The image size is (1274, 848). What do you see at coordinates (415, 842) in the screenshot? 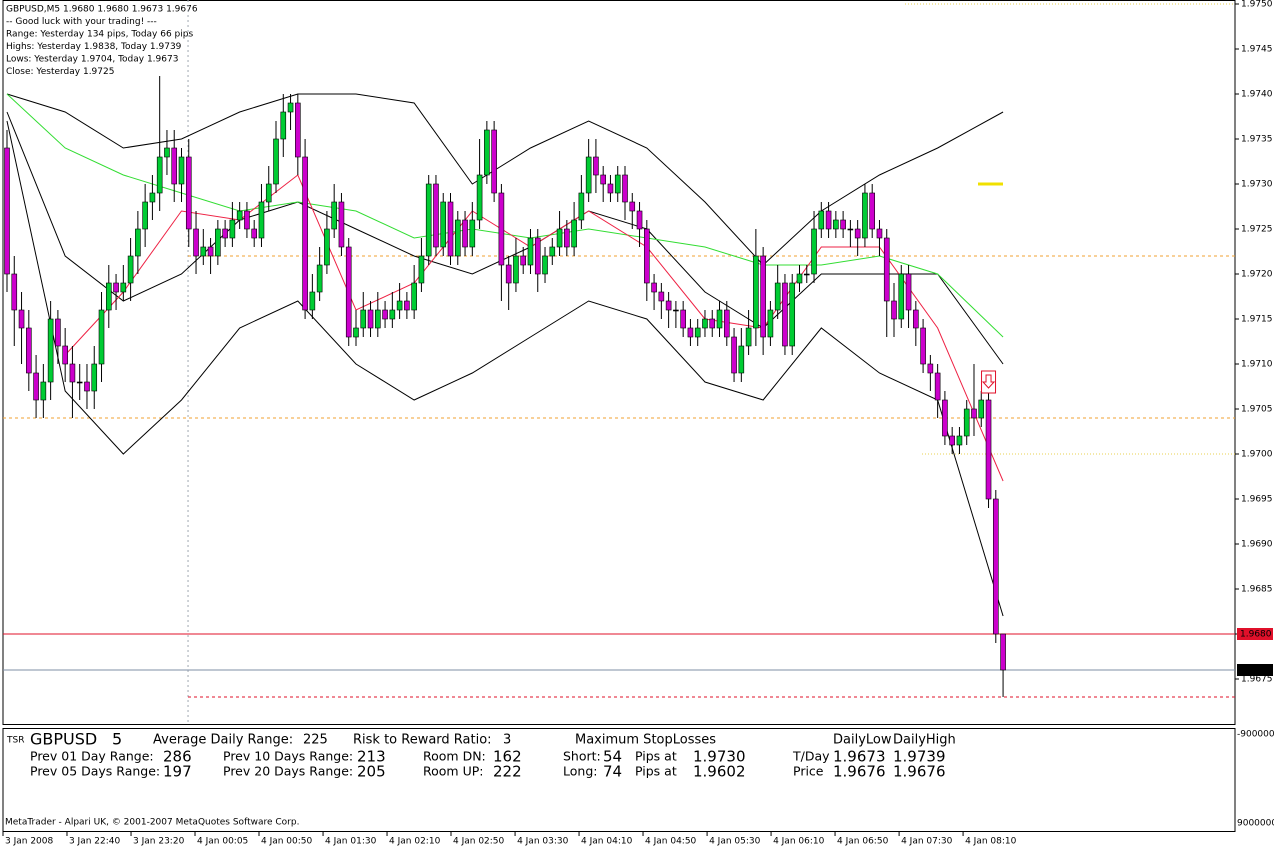
I see `x-tick-label: 4 Jan 02:10` at bounding box center [415, 842].